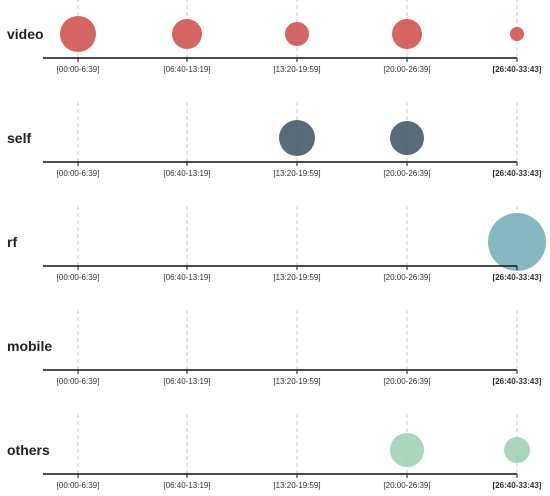  What do you see at coordinates (78, 173) in the screenshot?
I see `tick-label-self-0: [00:00-6:39]` at bounding box center [78, 173].